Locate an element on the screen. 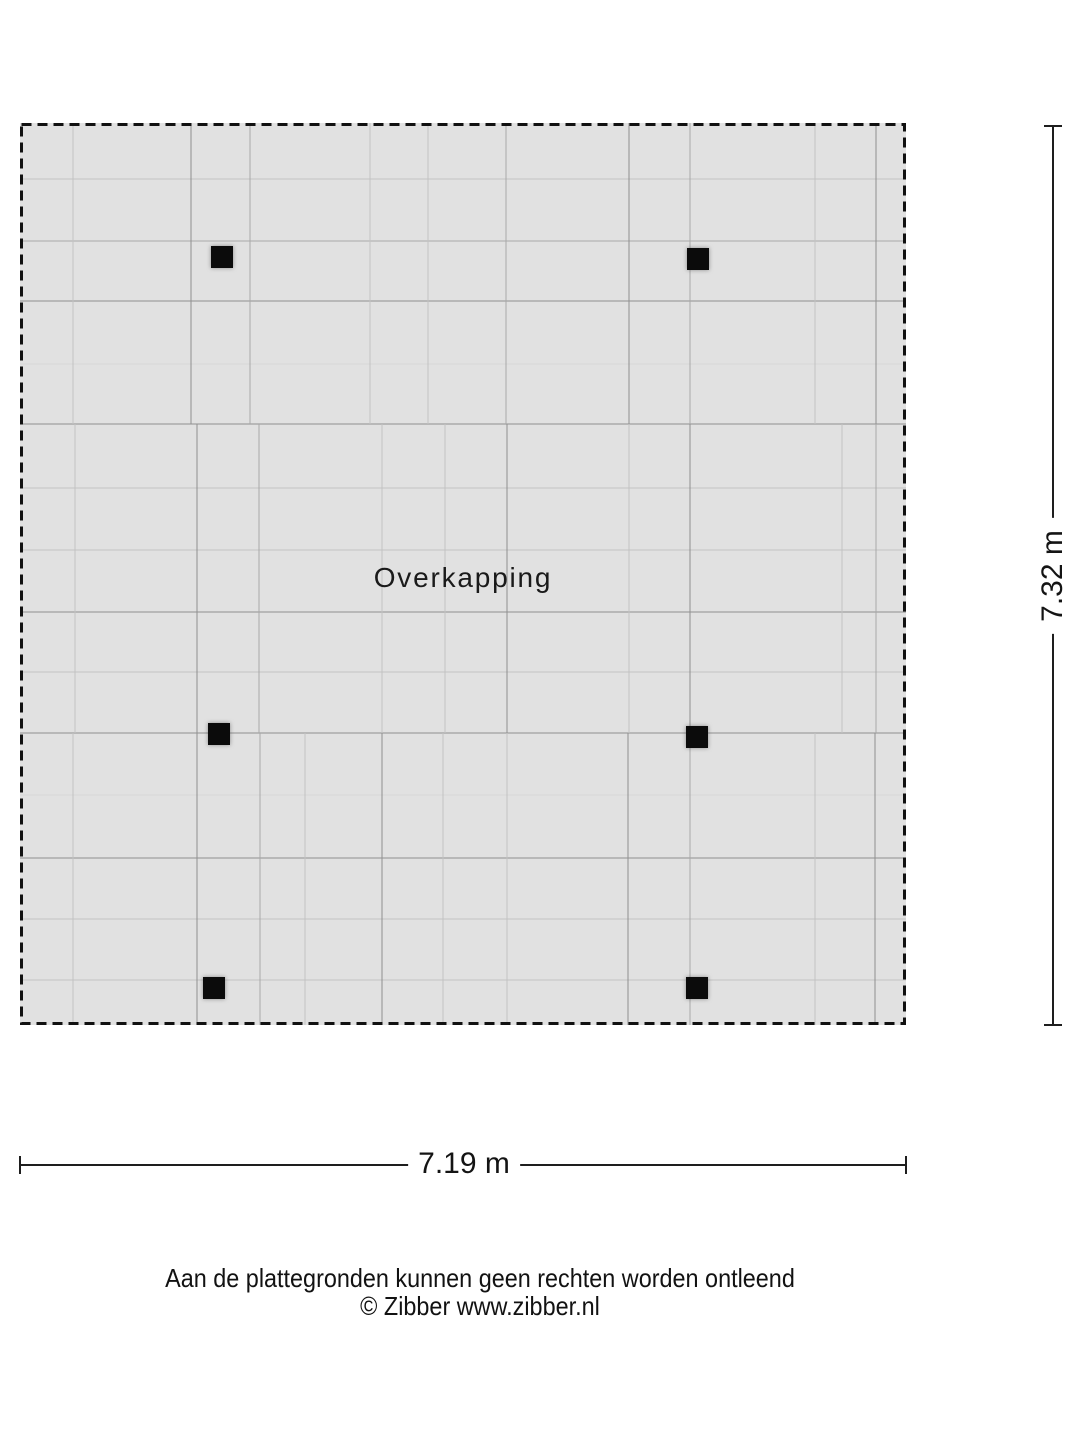 The height and width of the screenshot is (1440, 1080). width-dimension-label: 7.19 m is located at coordinates (464, 1164).